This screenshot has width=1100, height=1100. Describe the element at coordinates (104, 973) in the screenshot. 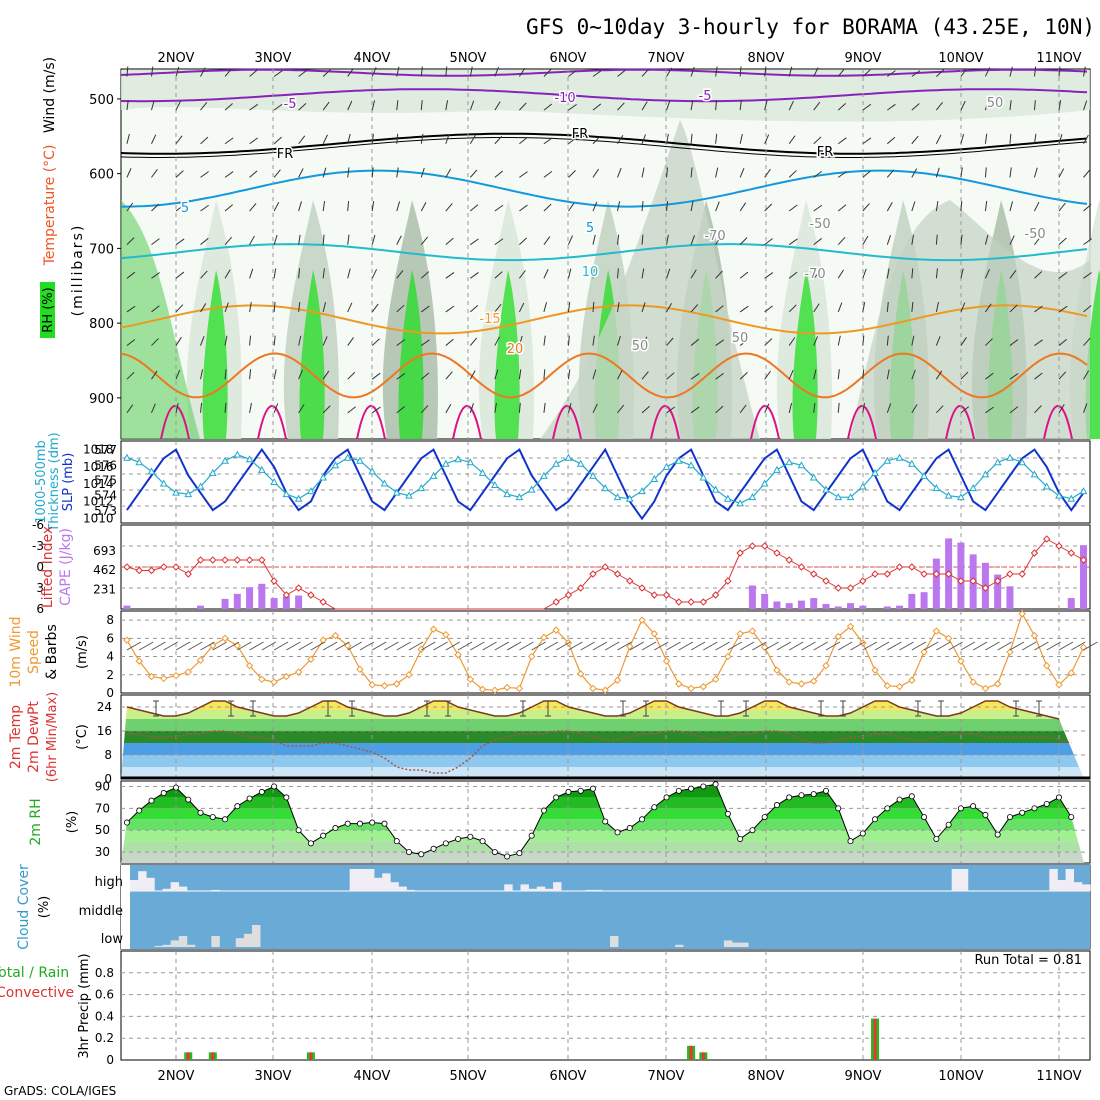

I see `precip-tick-label: 0.8` at that location.